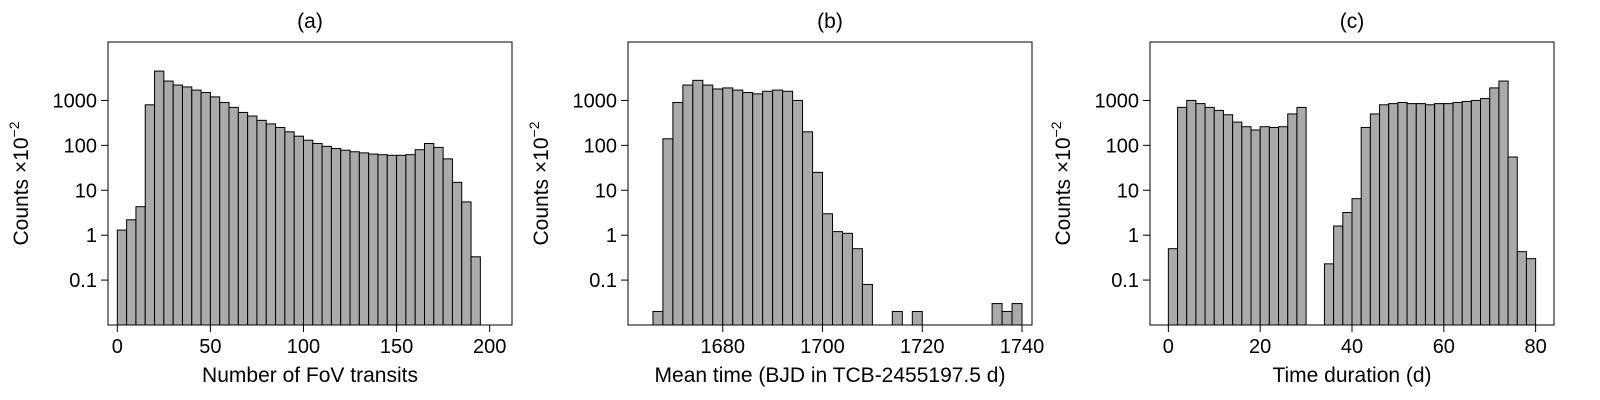 Image resolution: width=1600 pixels, height=400 pixels. What do you see at coordinates (303, 347) in the screenshot?
I see `x-tick-label: 100` at bounding box center [303, 347].